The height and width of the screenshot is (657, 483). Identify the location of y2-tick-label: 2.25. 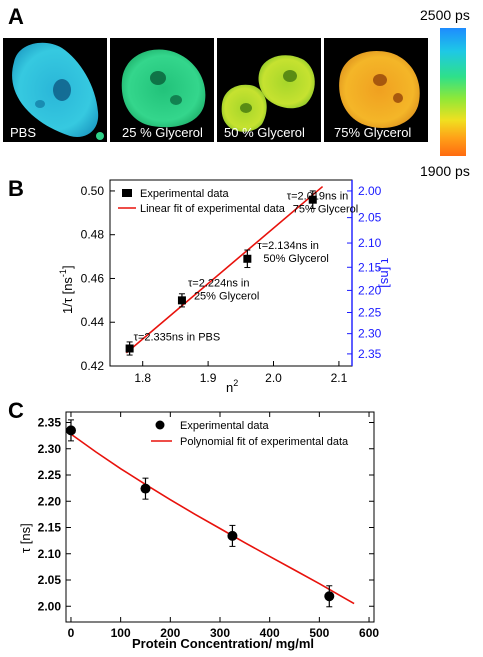
(370, 313).